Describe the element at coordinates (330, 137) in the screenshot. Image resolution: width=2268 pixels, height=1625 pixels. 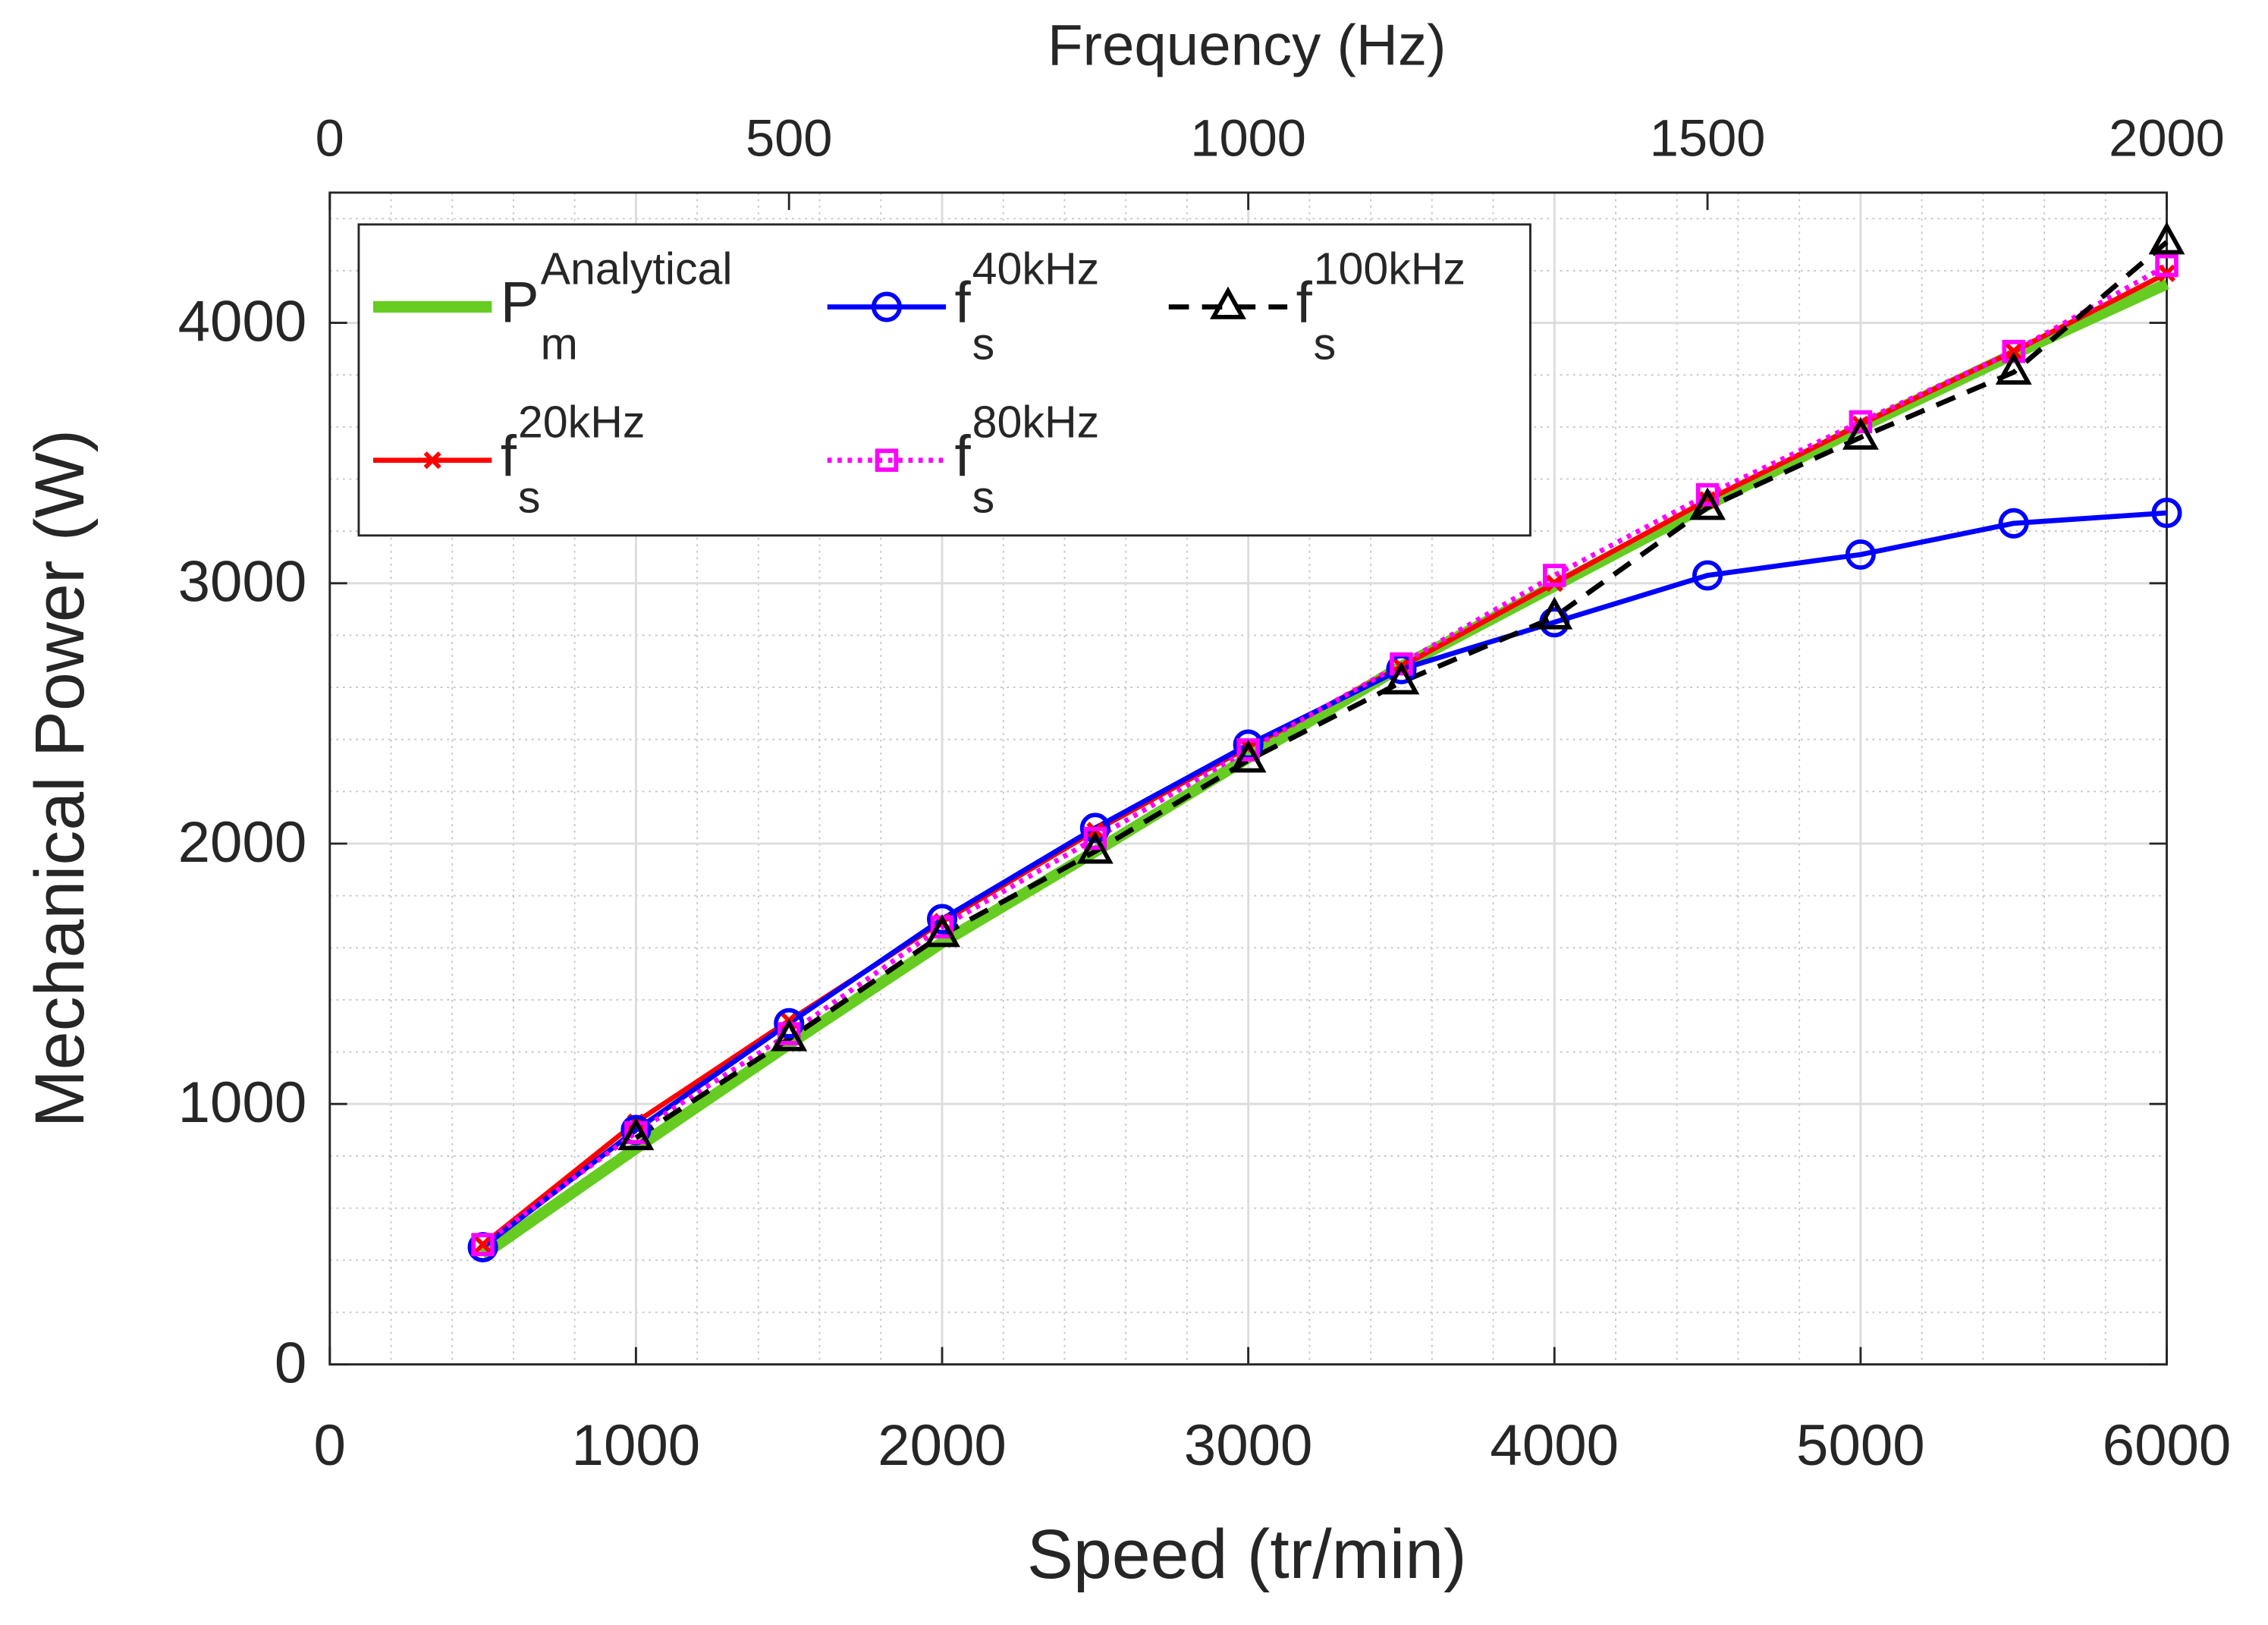
I see `x2-tick-label: 0` at that location.